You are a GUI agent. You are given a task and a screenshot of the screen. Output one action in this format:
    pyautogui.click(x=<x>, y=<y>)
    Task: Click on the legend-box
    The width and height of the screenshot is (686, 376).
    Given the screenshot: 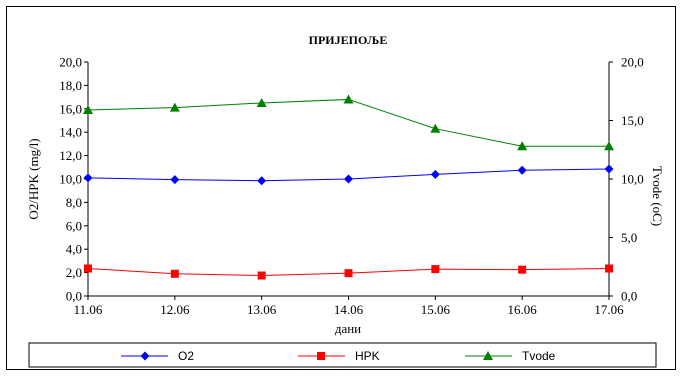 What is the action you would take?
    pyautogui.click(x=342, y=355)
    